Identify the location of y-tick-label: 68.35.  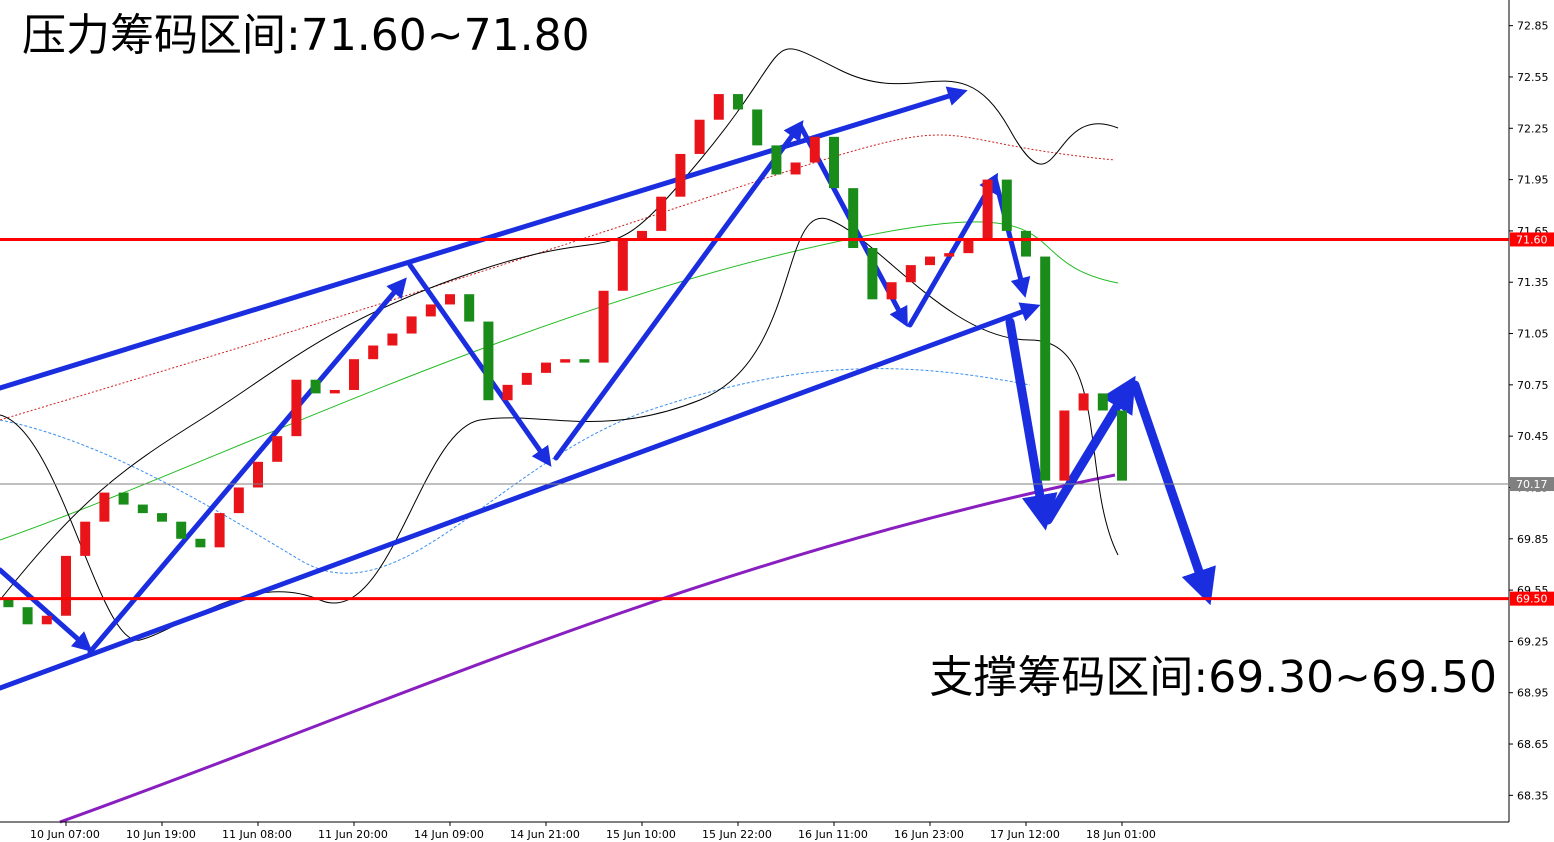
(1533, 795).